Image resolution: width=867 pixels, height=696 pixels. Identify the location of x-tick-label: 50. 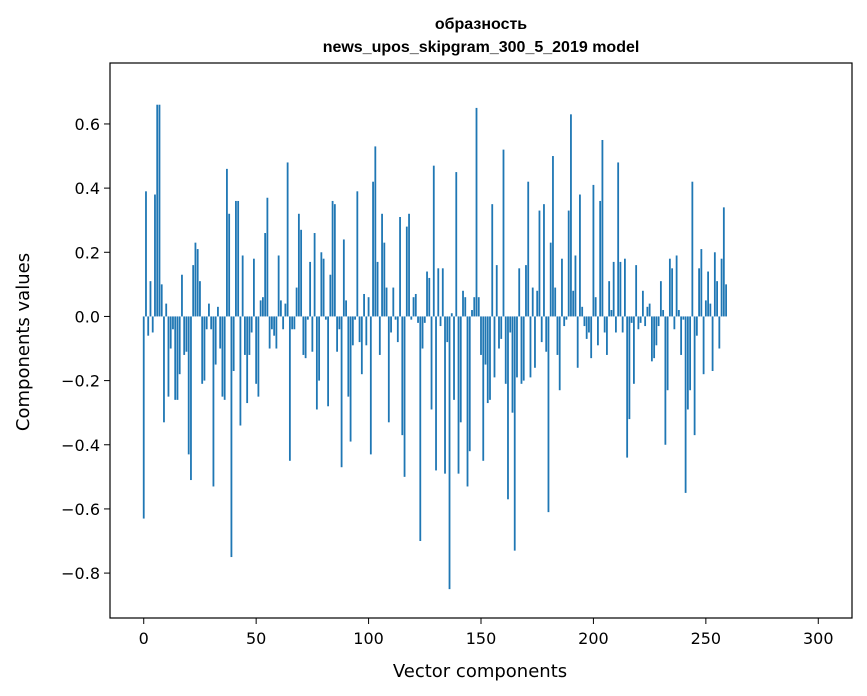
(256, 638).